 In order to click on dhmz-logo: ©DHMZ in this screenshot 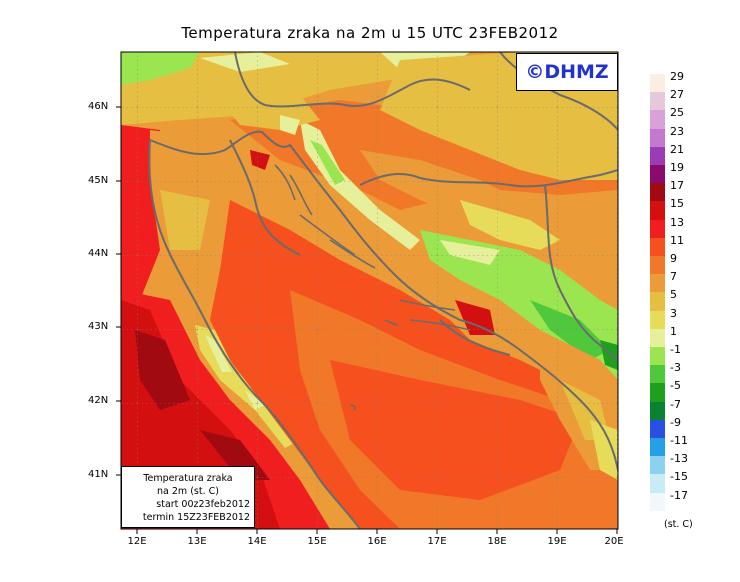, I will do `click(567, 72)`.